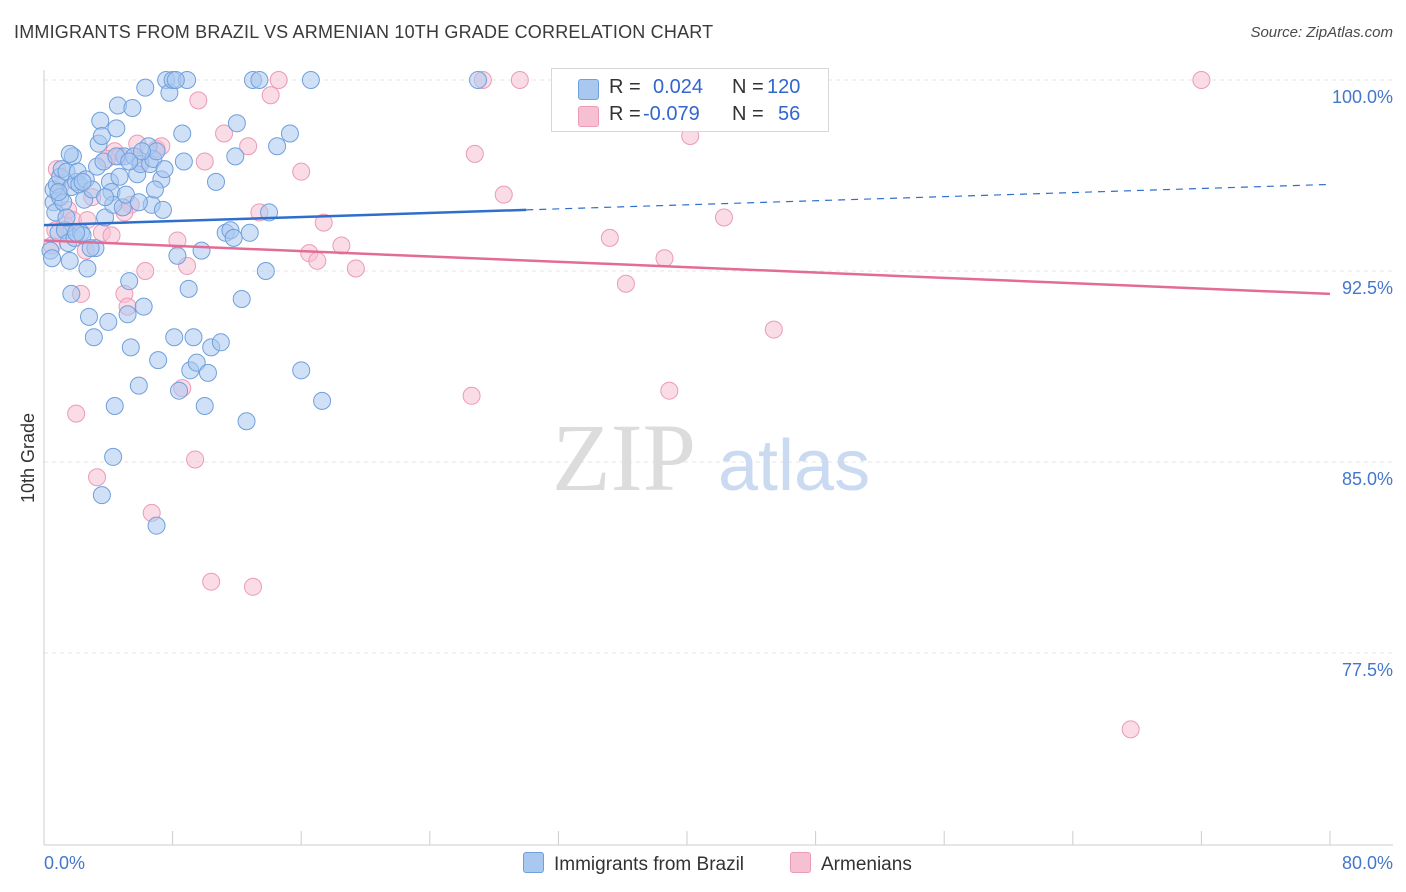  What do you see at coordinates (711, 457) in the screenshot?
I see `watermark: ZIP atlas` at bounding box center [711, 457].